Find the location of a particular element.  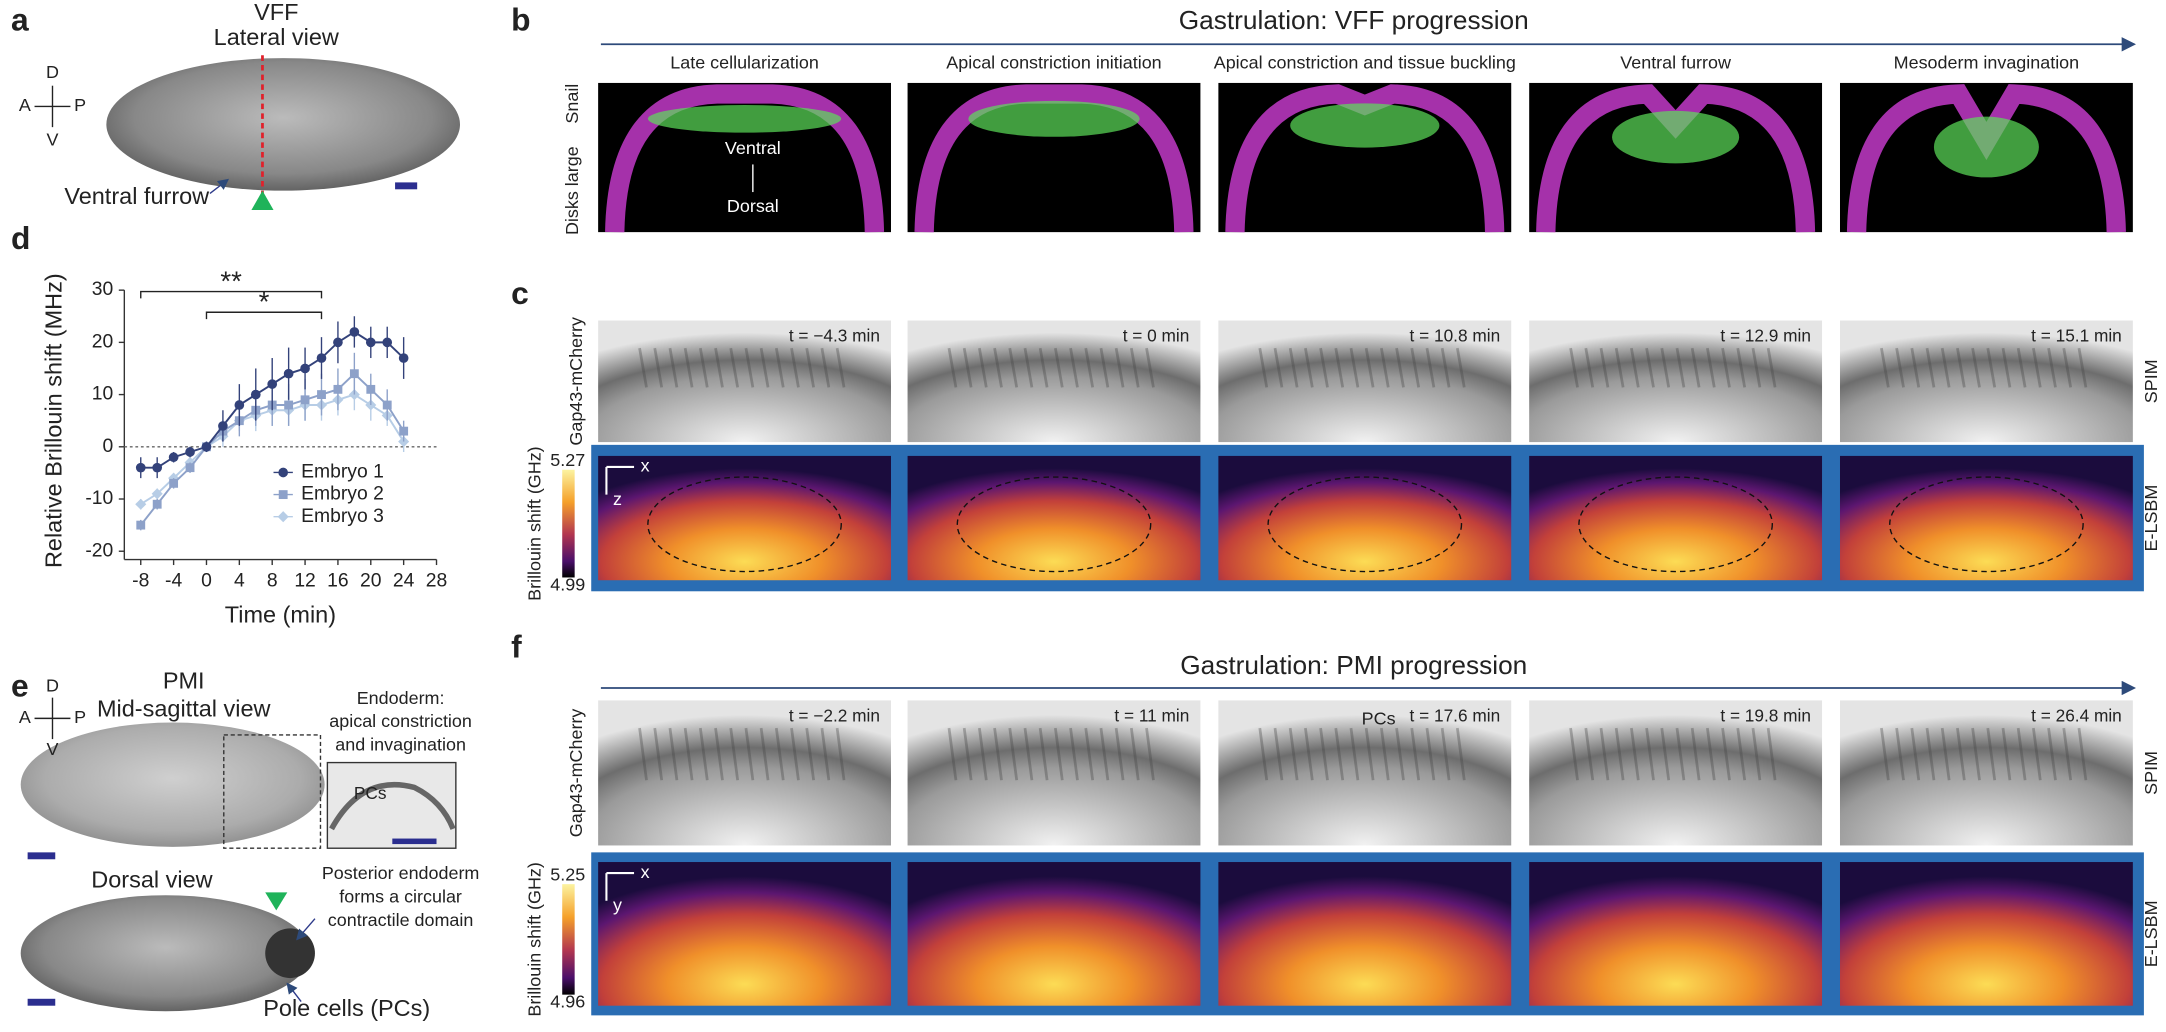

tissue-outline is located at coordinates (1054, 158).